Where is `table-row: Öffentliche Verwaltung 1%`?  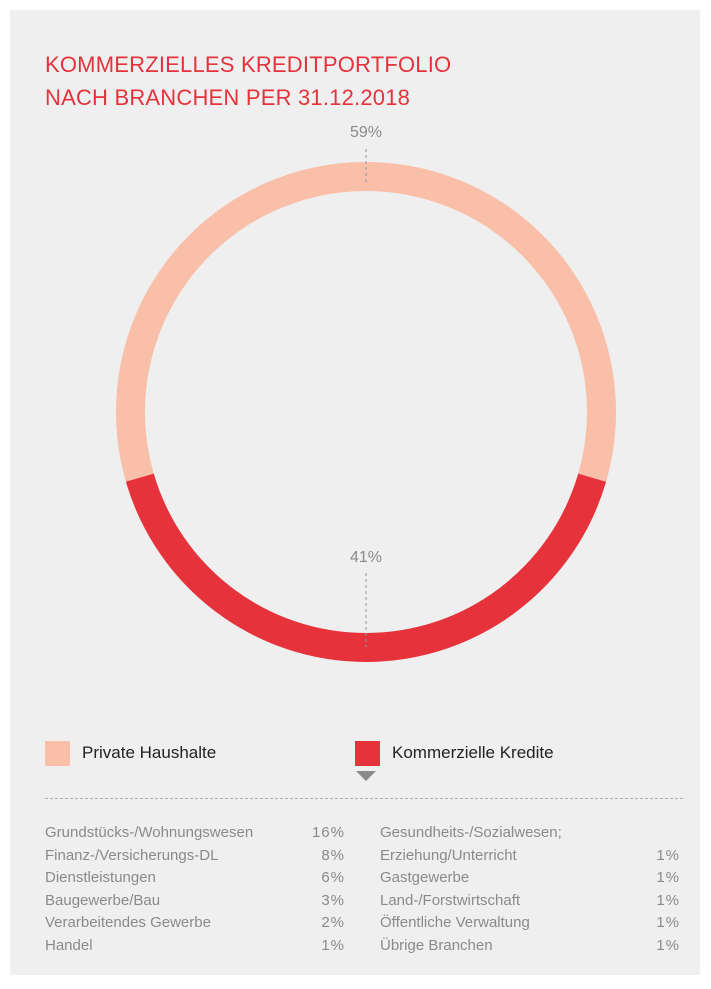 table-row: Öffentliche Verwaltung 1% is located at coordinates (530, 923).